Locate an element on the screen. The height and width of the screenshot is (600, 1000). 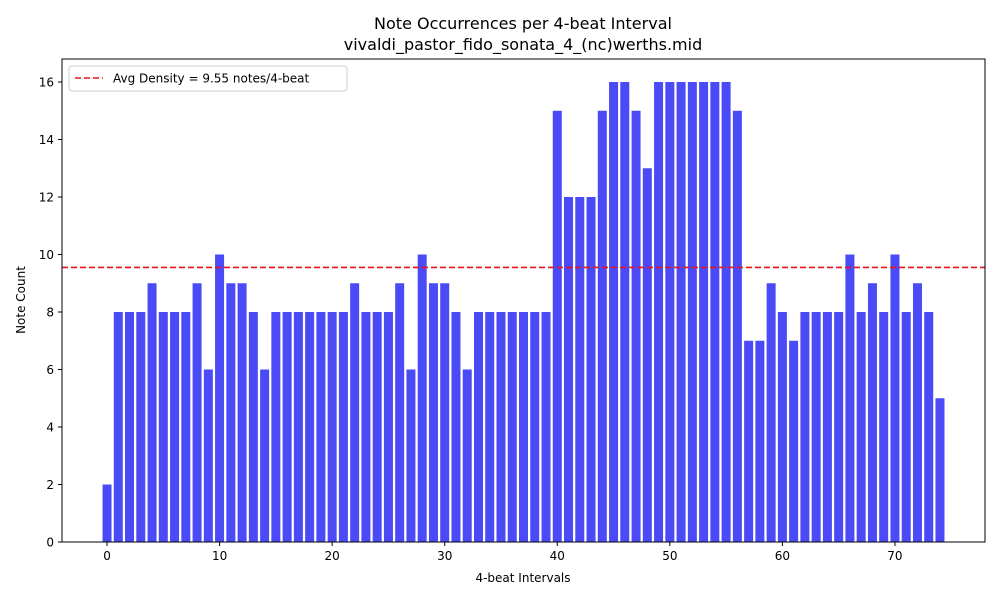
y-tick-label: 6 is located at coordinates (50, 370).